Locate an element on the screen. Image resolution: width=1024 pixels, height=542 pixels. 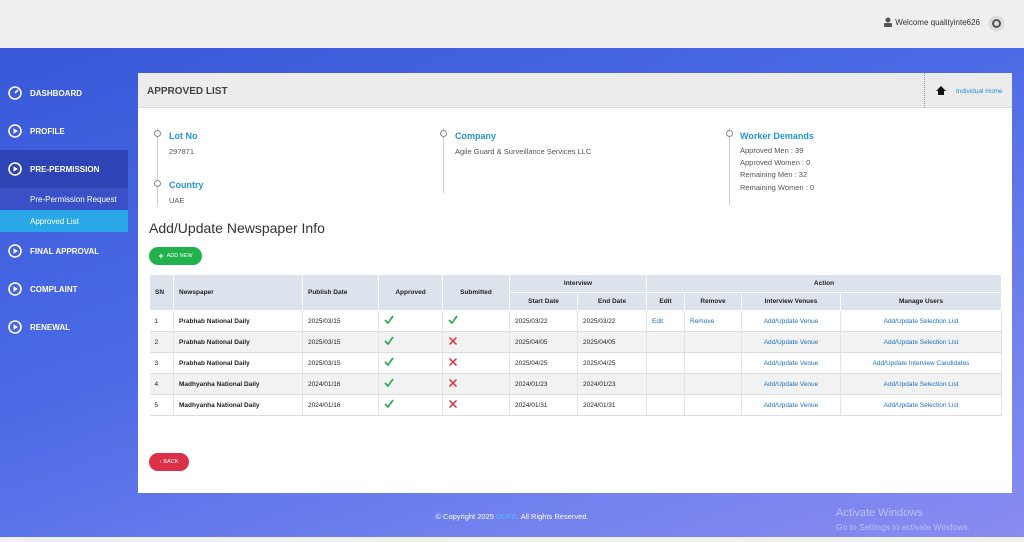
cell-remove: Remove is located at coordinates (713, 321).